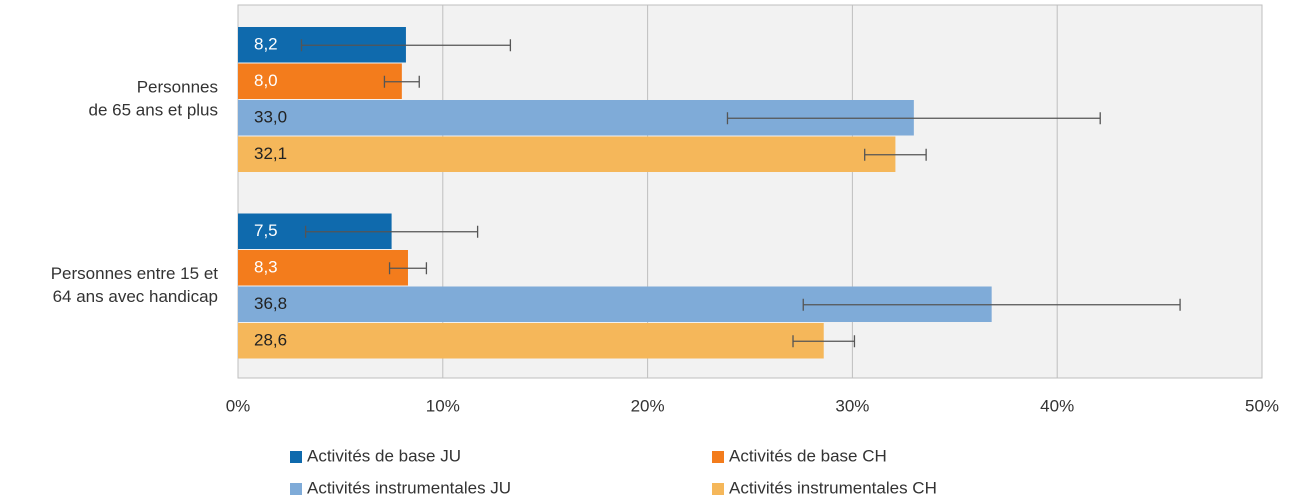 This screenshot has height=504, width=1297. What do you see at coordinates (266, 230) in the screenshot?
I see `data-label: 7,5` at bounding box center [266, 230].